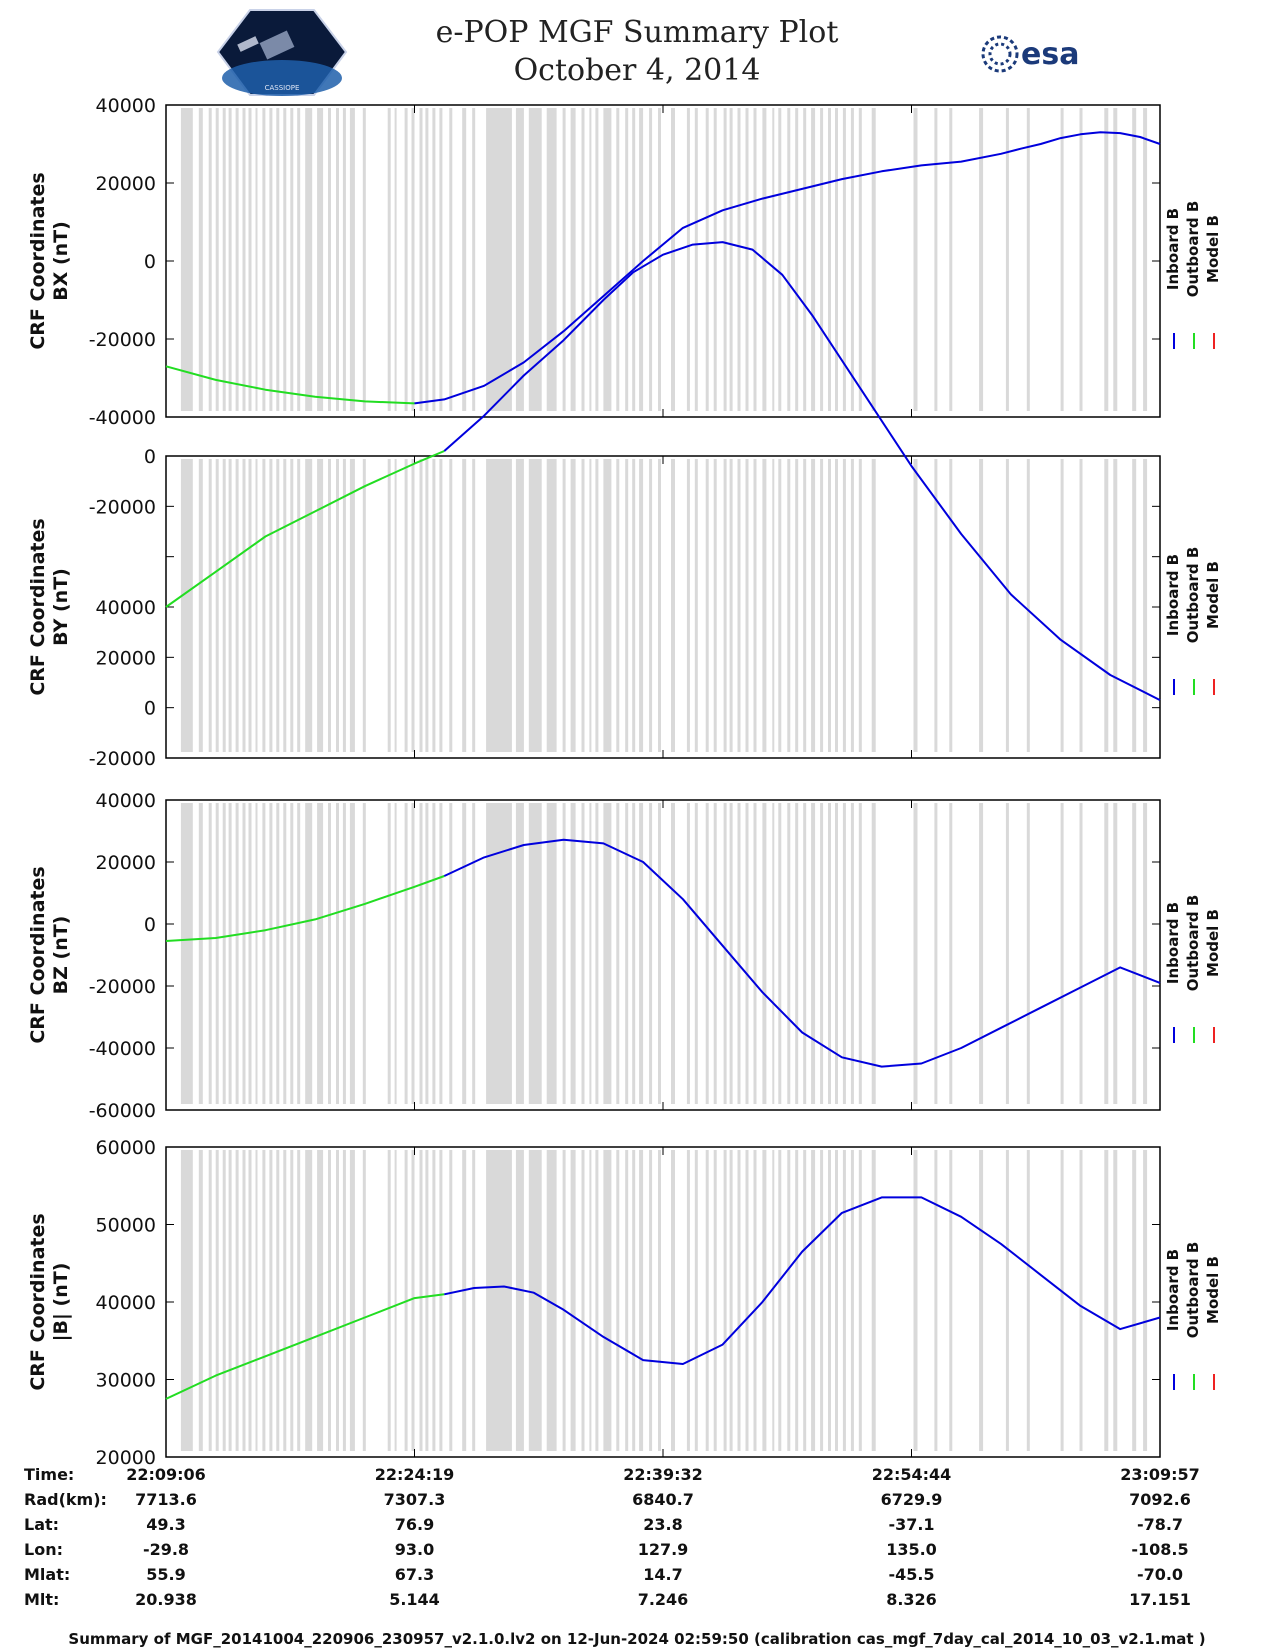 Image resolution: width=1275 pixels, height=1650 pixels. Describe the element at coordinates (802, 953) in the screenshot. I see `inboard-series-line` at that location.